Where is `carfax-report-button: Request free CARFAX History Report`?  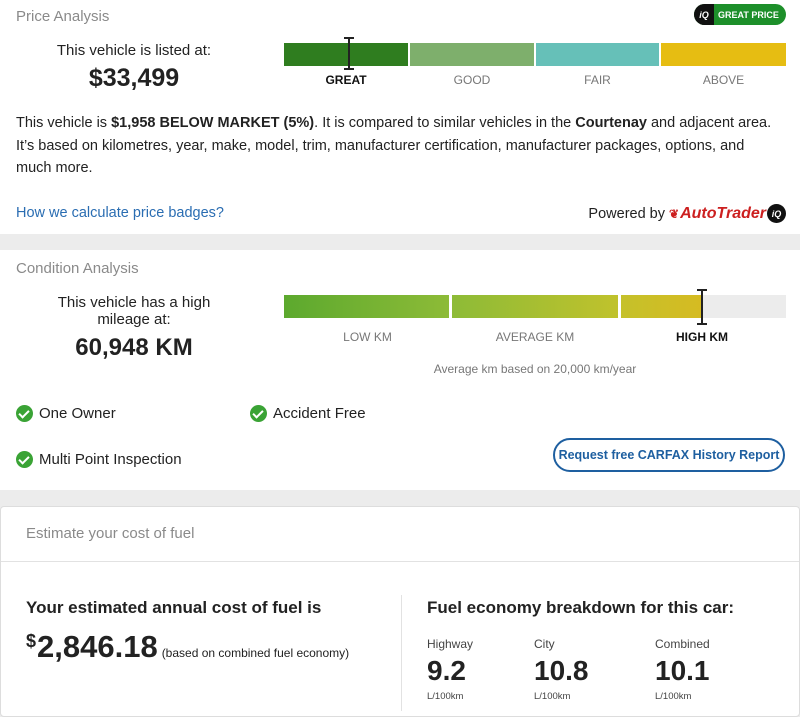
carfax-report-button: Request free CARFAX History Report is located at coordinates (669, 455).